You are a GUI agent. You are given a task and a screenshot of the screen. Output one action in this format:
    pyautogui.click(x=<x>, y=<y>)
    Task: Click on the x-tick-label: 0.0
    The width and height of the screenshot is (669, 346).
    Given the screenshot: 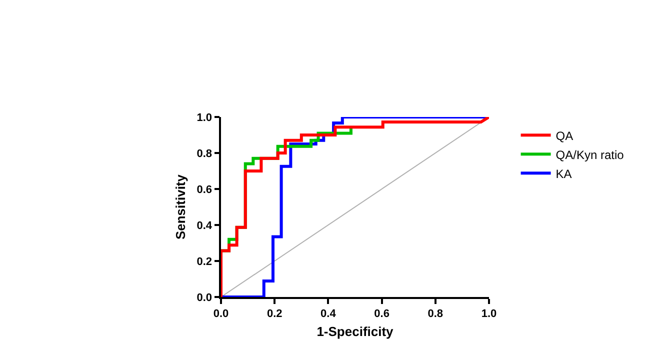 What is the action you would take?
    pyautogui.click(x=221, y=314)
    